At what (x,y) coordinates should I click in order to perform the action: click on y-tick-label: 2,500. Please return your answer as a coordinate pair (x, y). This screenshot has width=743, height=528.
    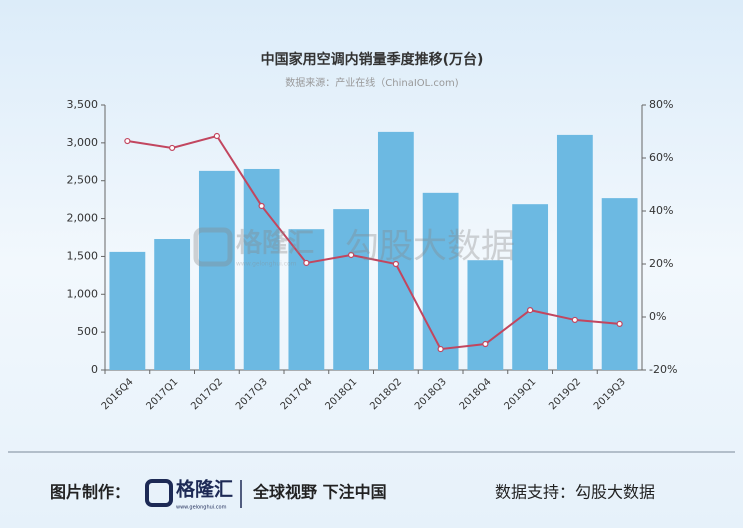
    Looking at the image, I should click on (83, 180).